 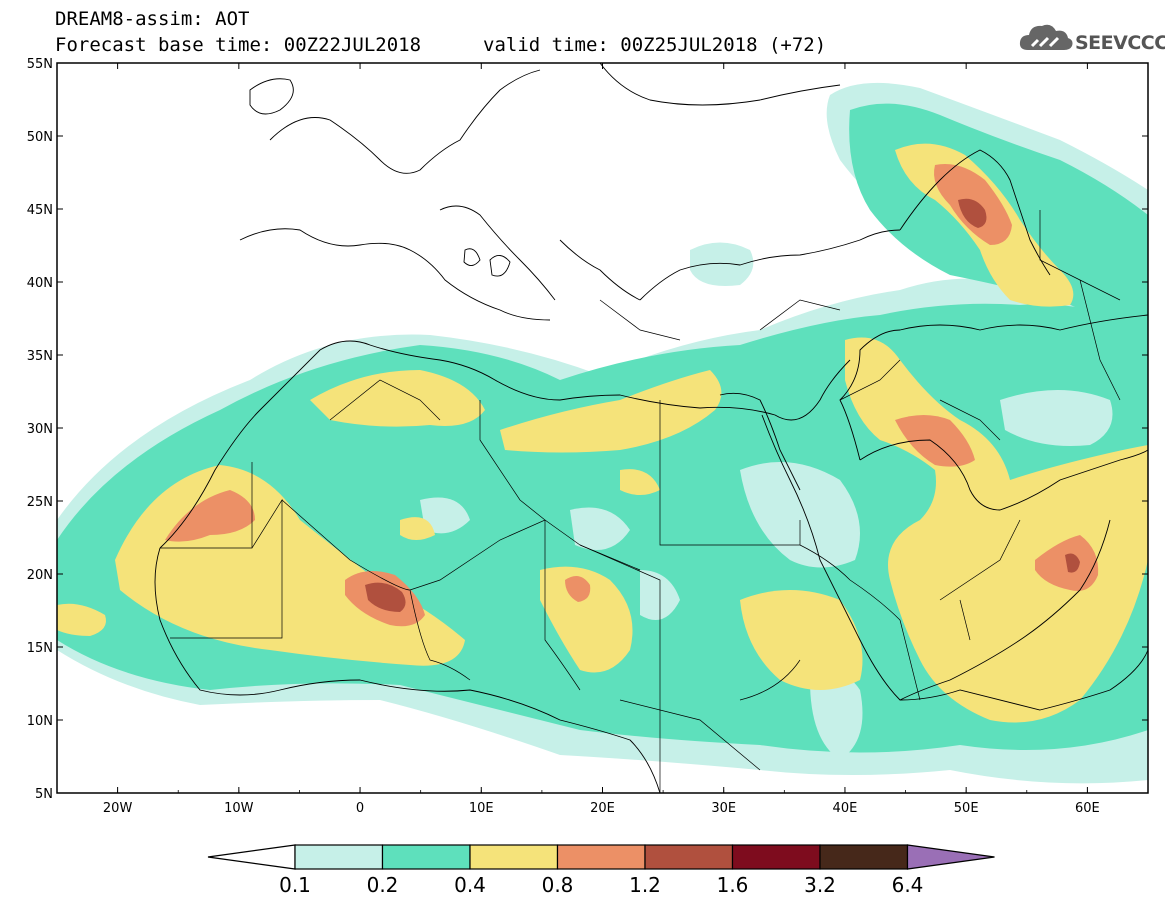 What do you see at coordinates (470, 885) in the screenshot?
I see `colorbar-label: 0.4` at bounding box center [470, 885].